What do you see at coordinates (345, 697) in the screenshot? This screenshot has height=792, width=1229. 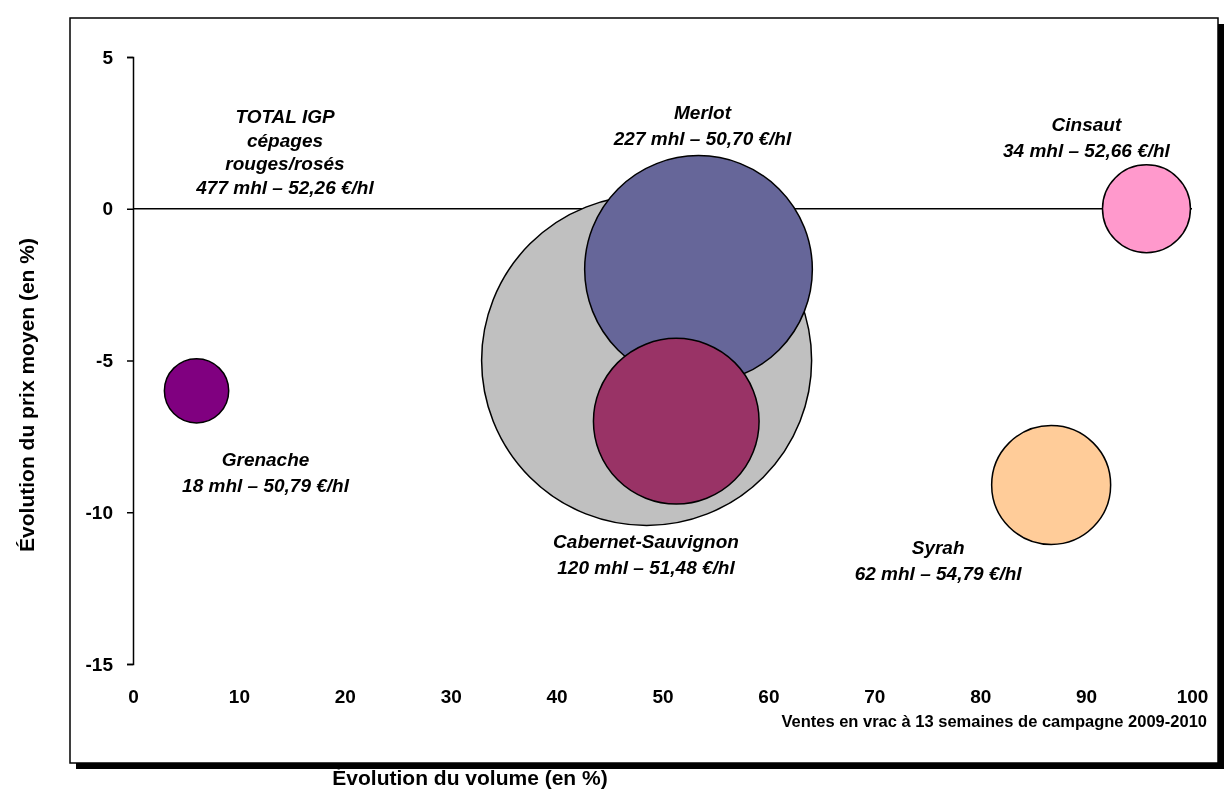 I see `x-tick-label: 20` at bounding box center [345, 697].